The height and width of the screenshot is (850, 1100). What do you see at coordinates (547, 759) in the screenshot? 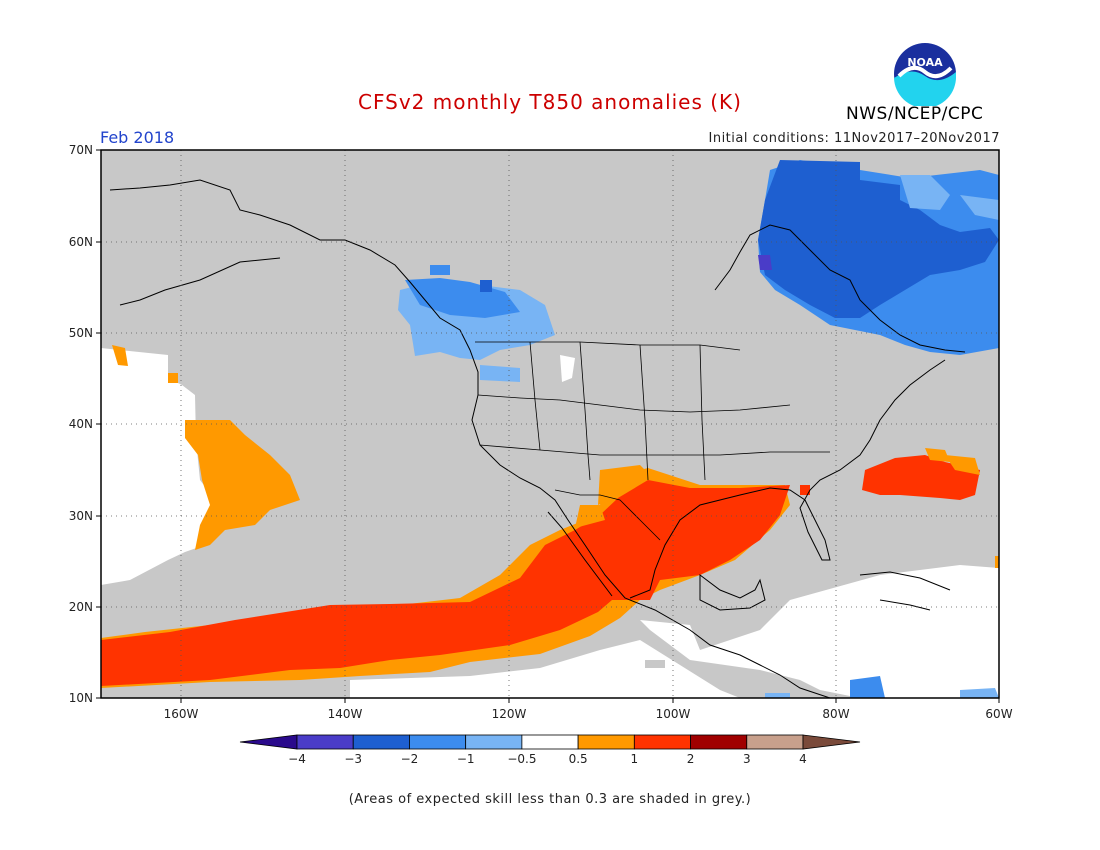
I see `legend-tick-labels: −4 −3 −2 −1 −0.5 0.5 1 2 3 4` at bounding box center [547, 759].